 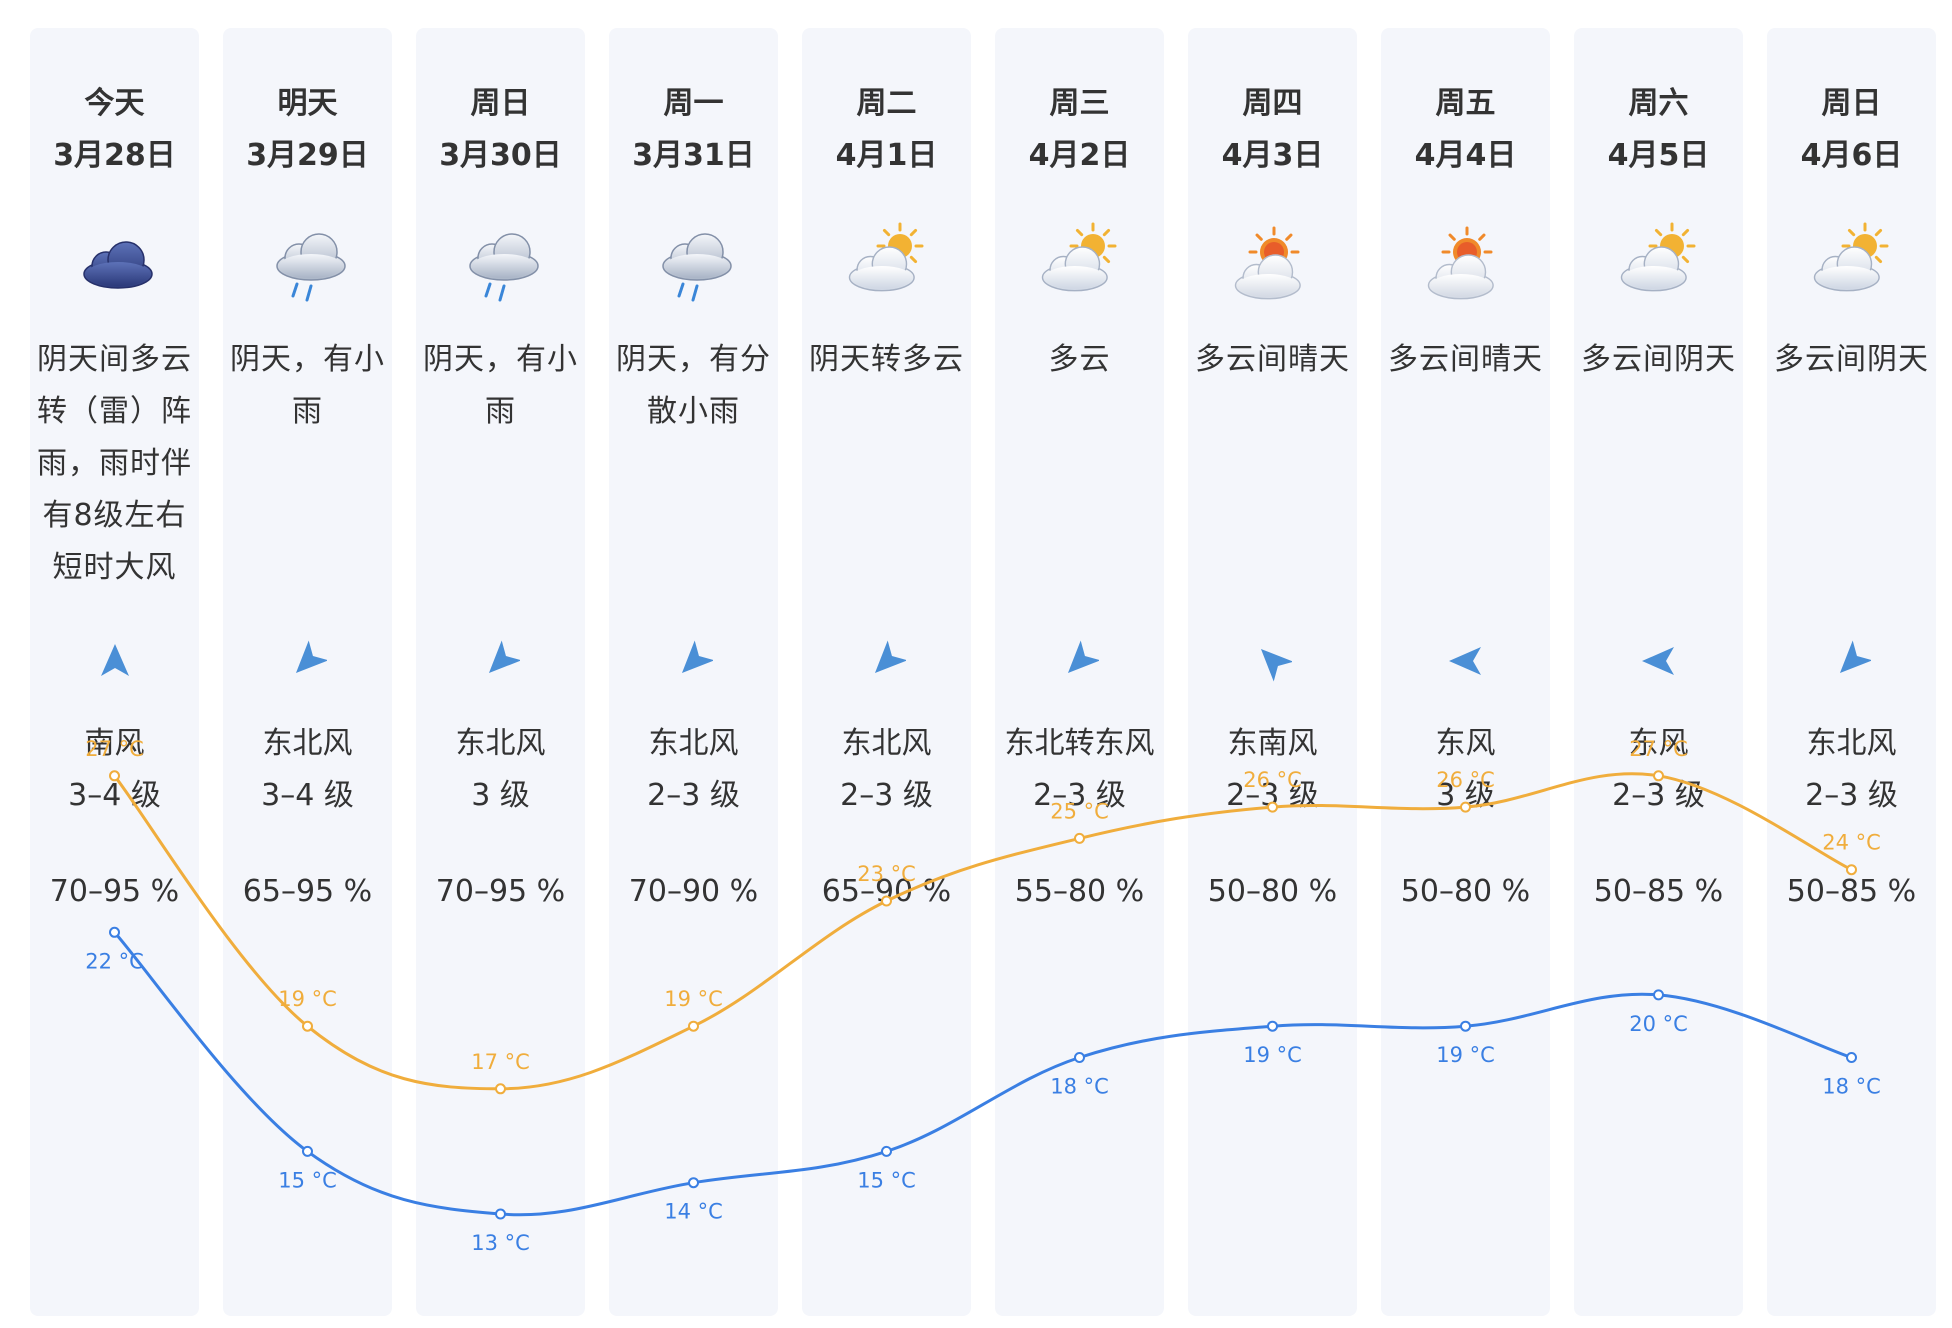 What do you see at coordinates (693, 155) in the screenshot?
I see `date-label: 3月31日` at bounding box center [693, 155].